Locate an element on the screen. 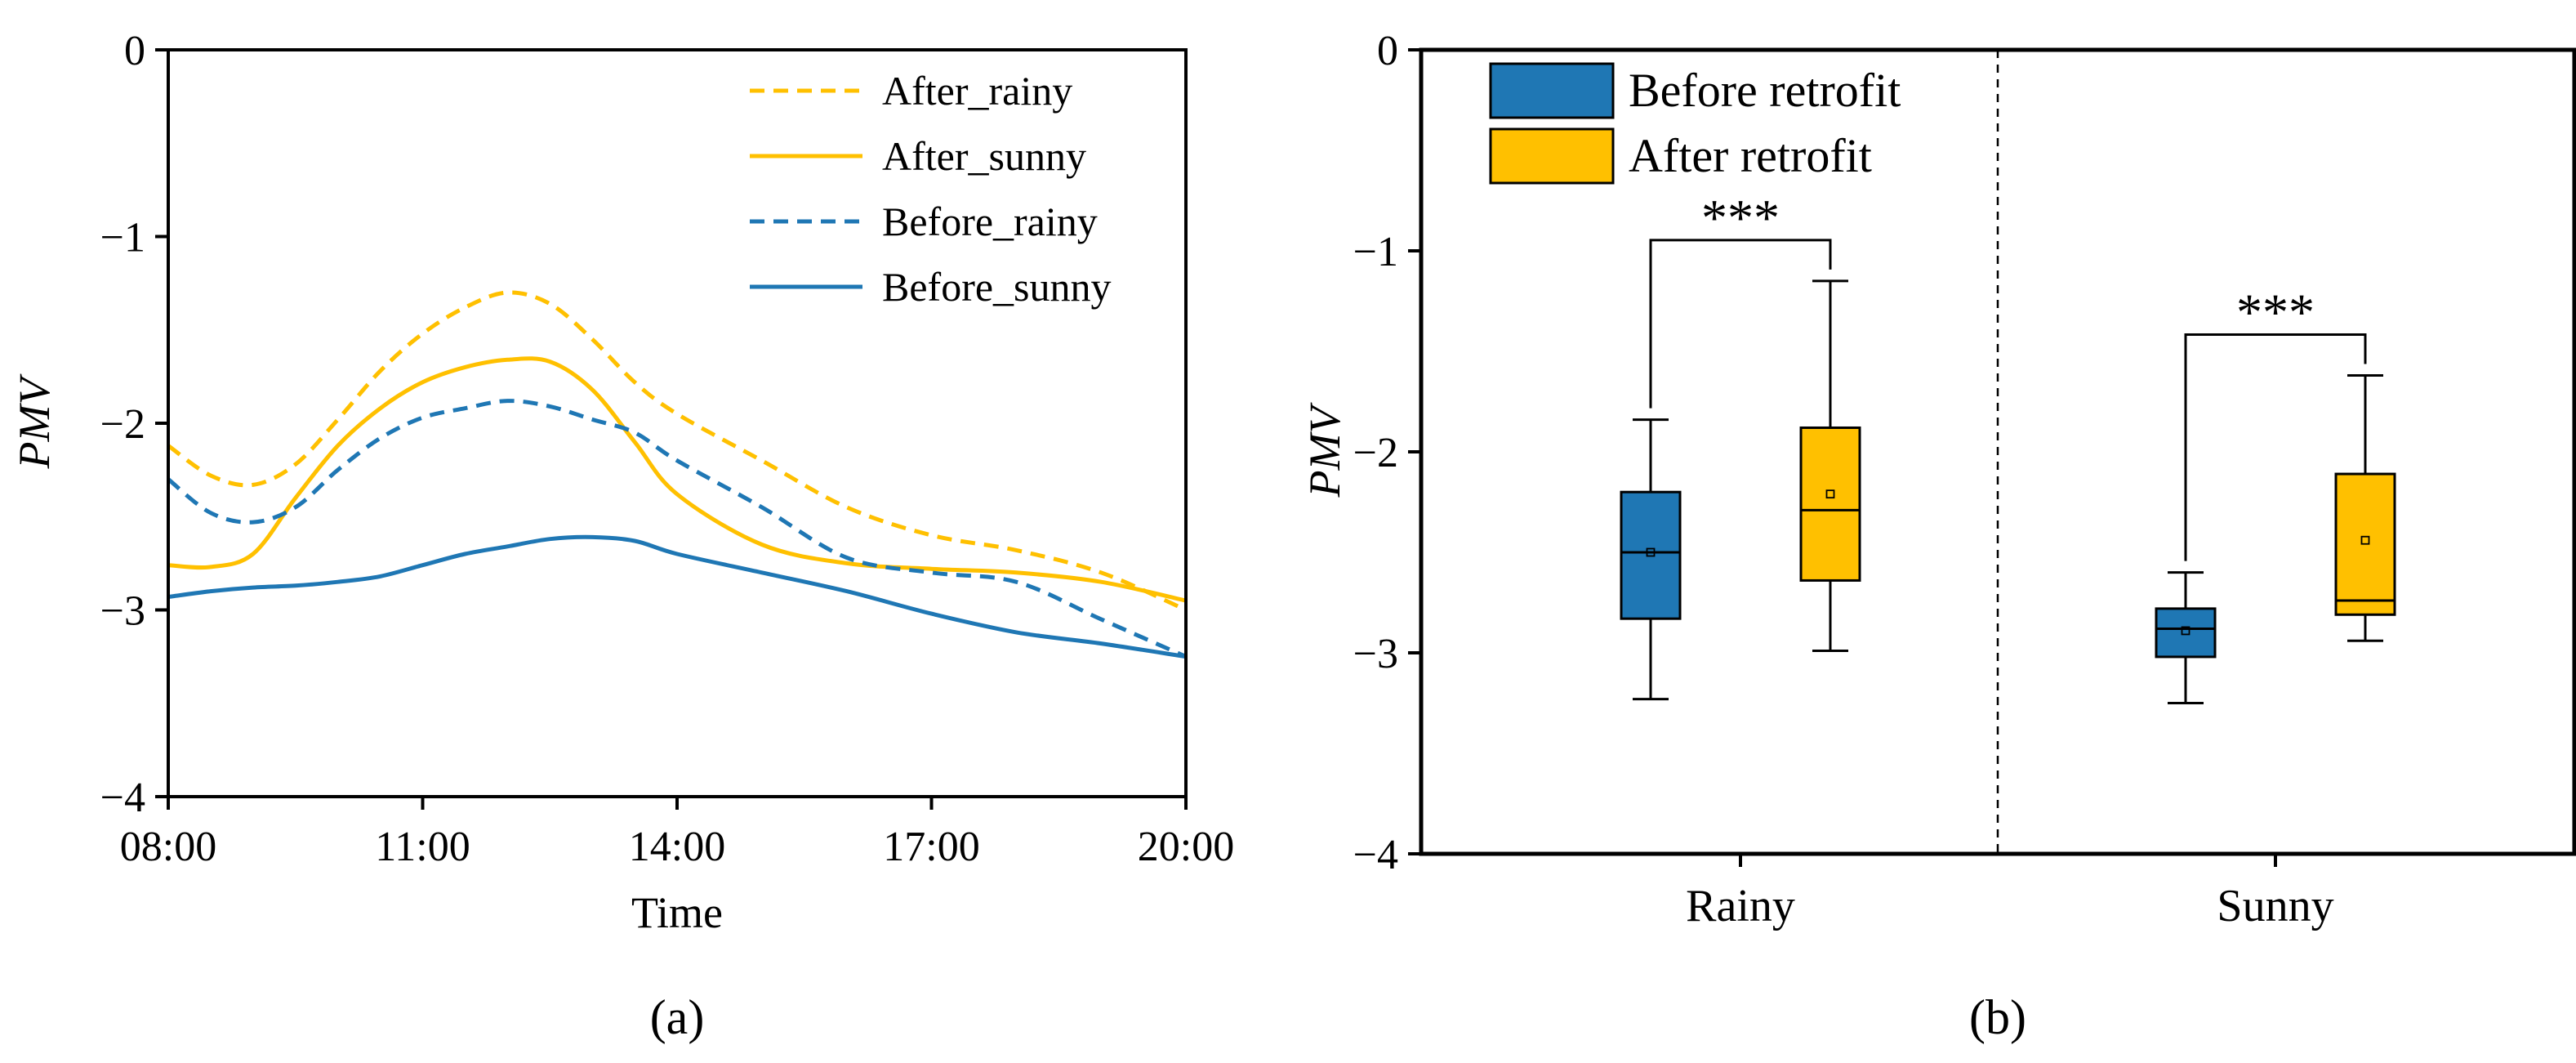 The height and width of the screenshot is (1063, 2576). panel-b-label: (b) is located at coordinates (1997, 1017).